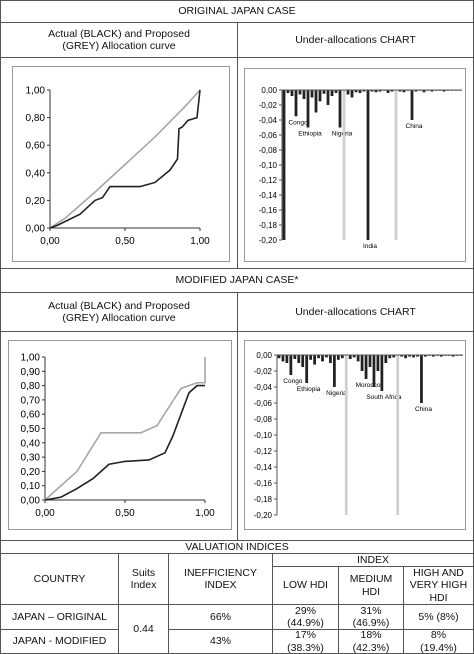  What do you see at coordinates (36, 146) in the screenshot?
I see `y-tick-label: 0,60` at bounding box center [36, 146].